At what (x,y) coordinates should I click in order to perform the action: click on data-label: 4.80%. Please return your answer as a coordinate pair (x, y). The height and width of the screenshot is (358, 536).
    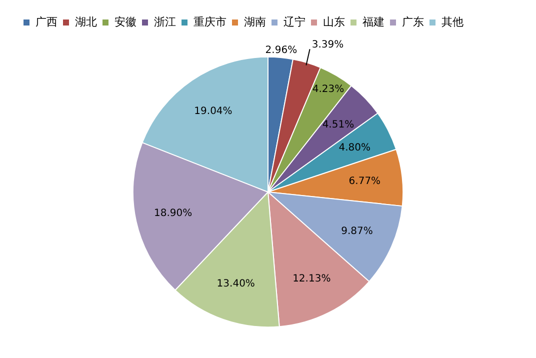
    Looking at the image, I should click on (354, 148).